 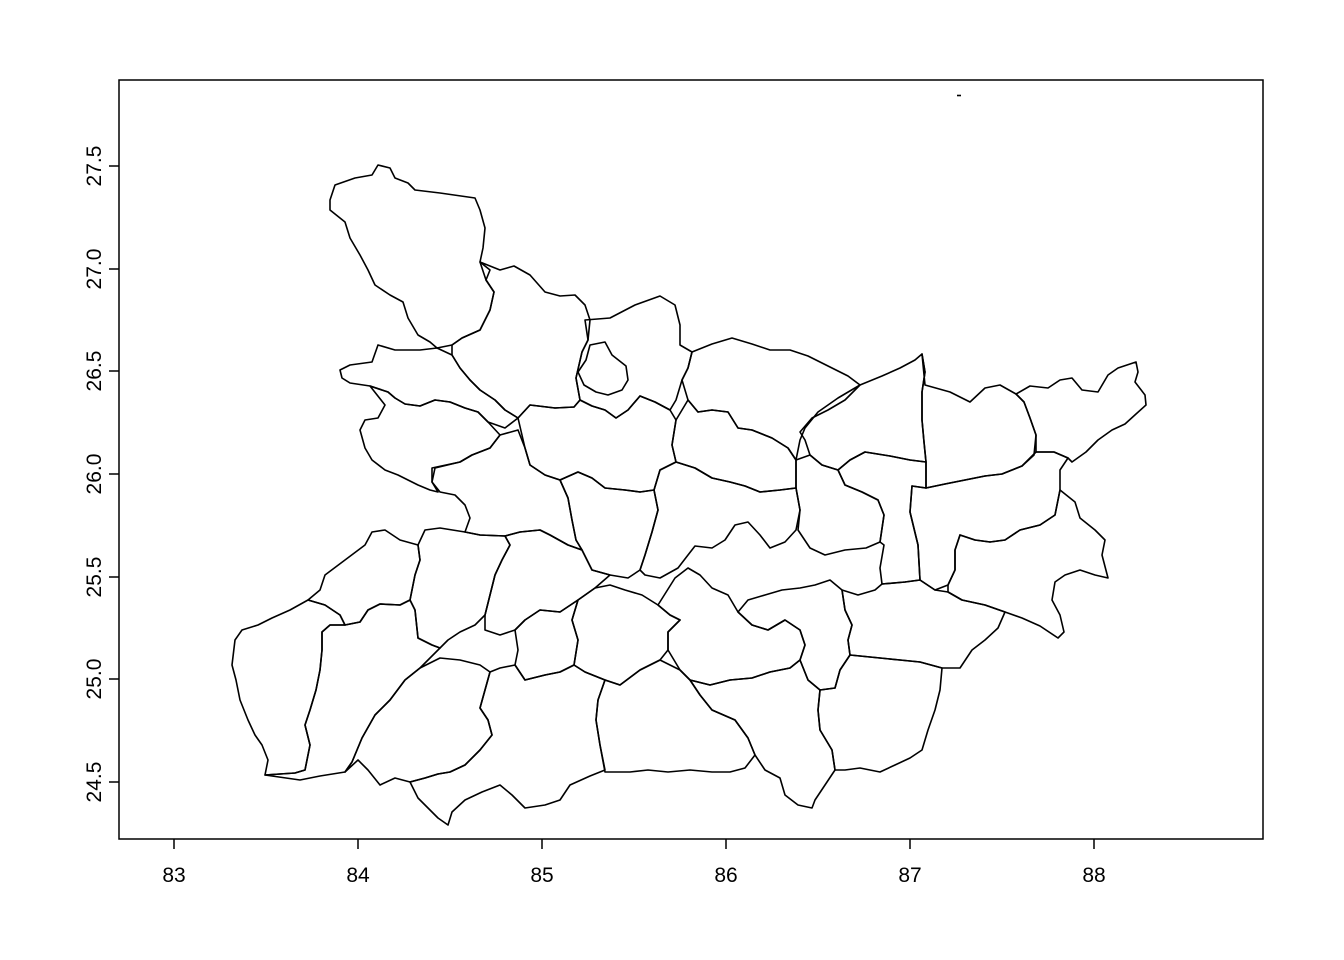 I want to click on x-axis: 83 84 85 86 87 88, so click(x=634, y=863).